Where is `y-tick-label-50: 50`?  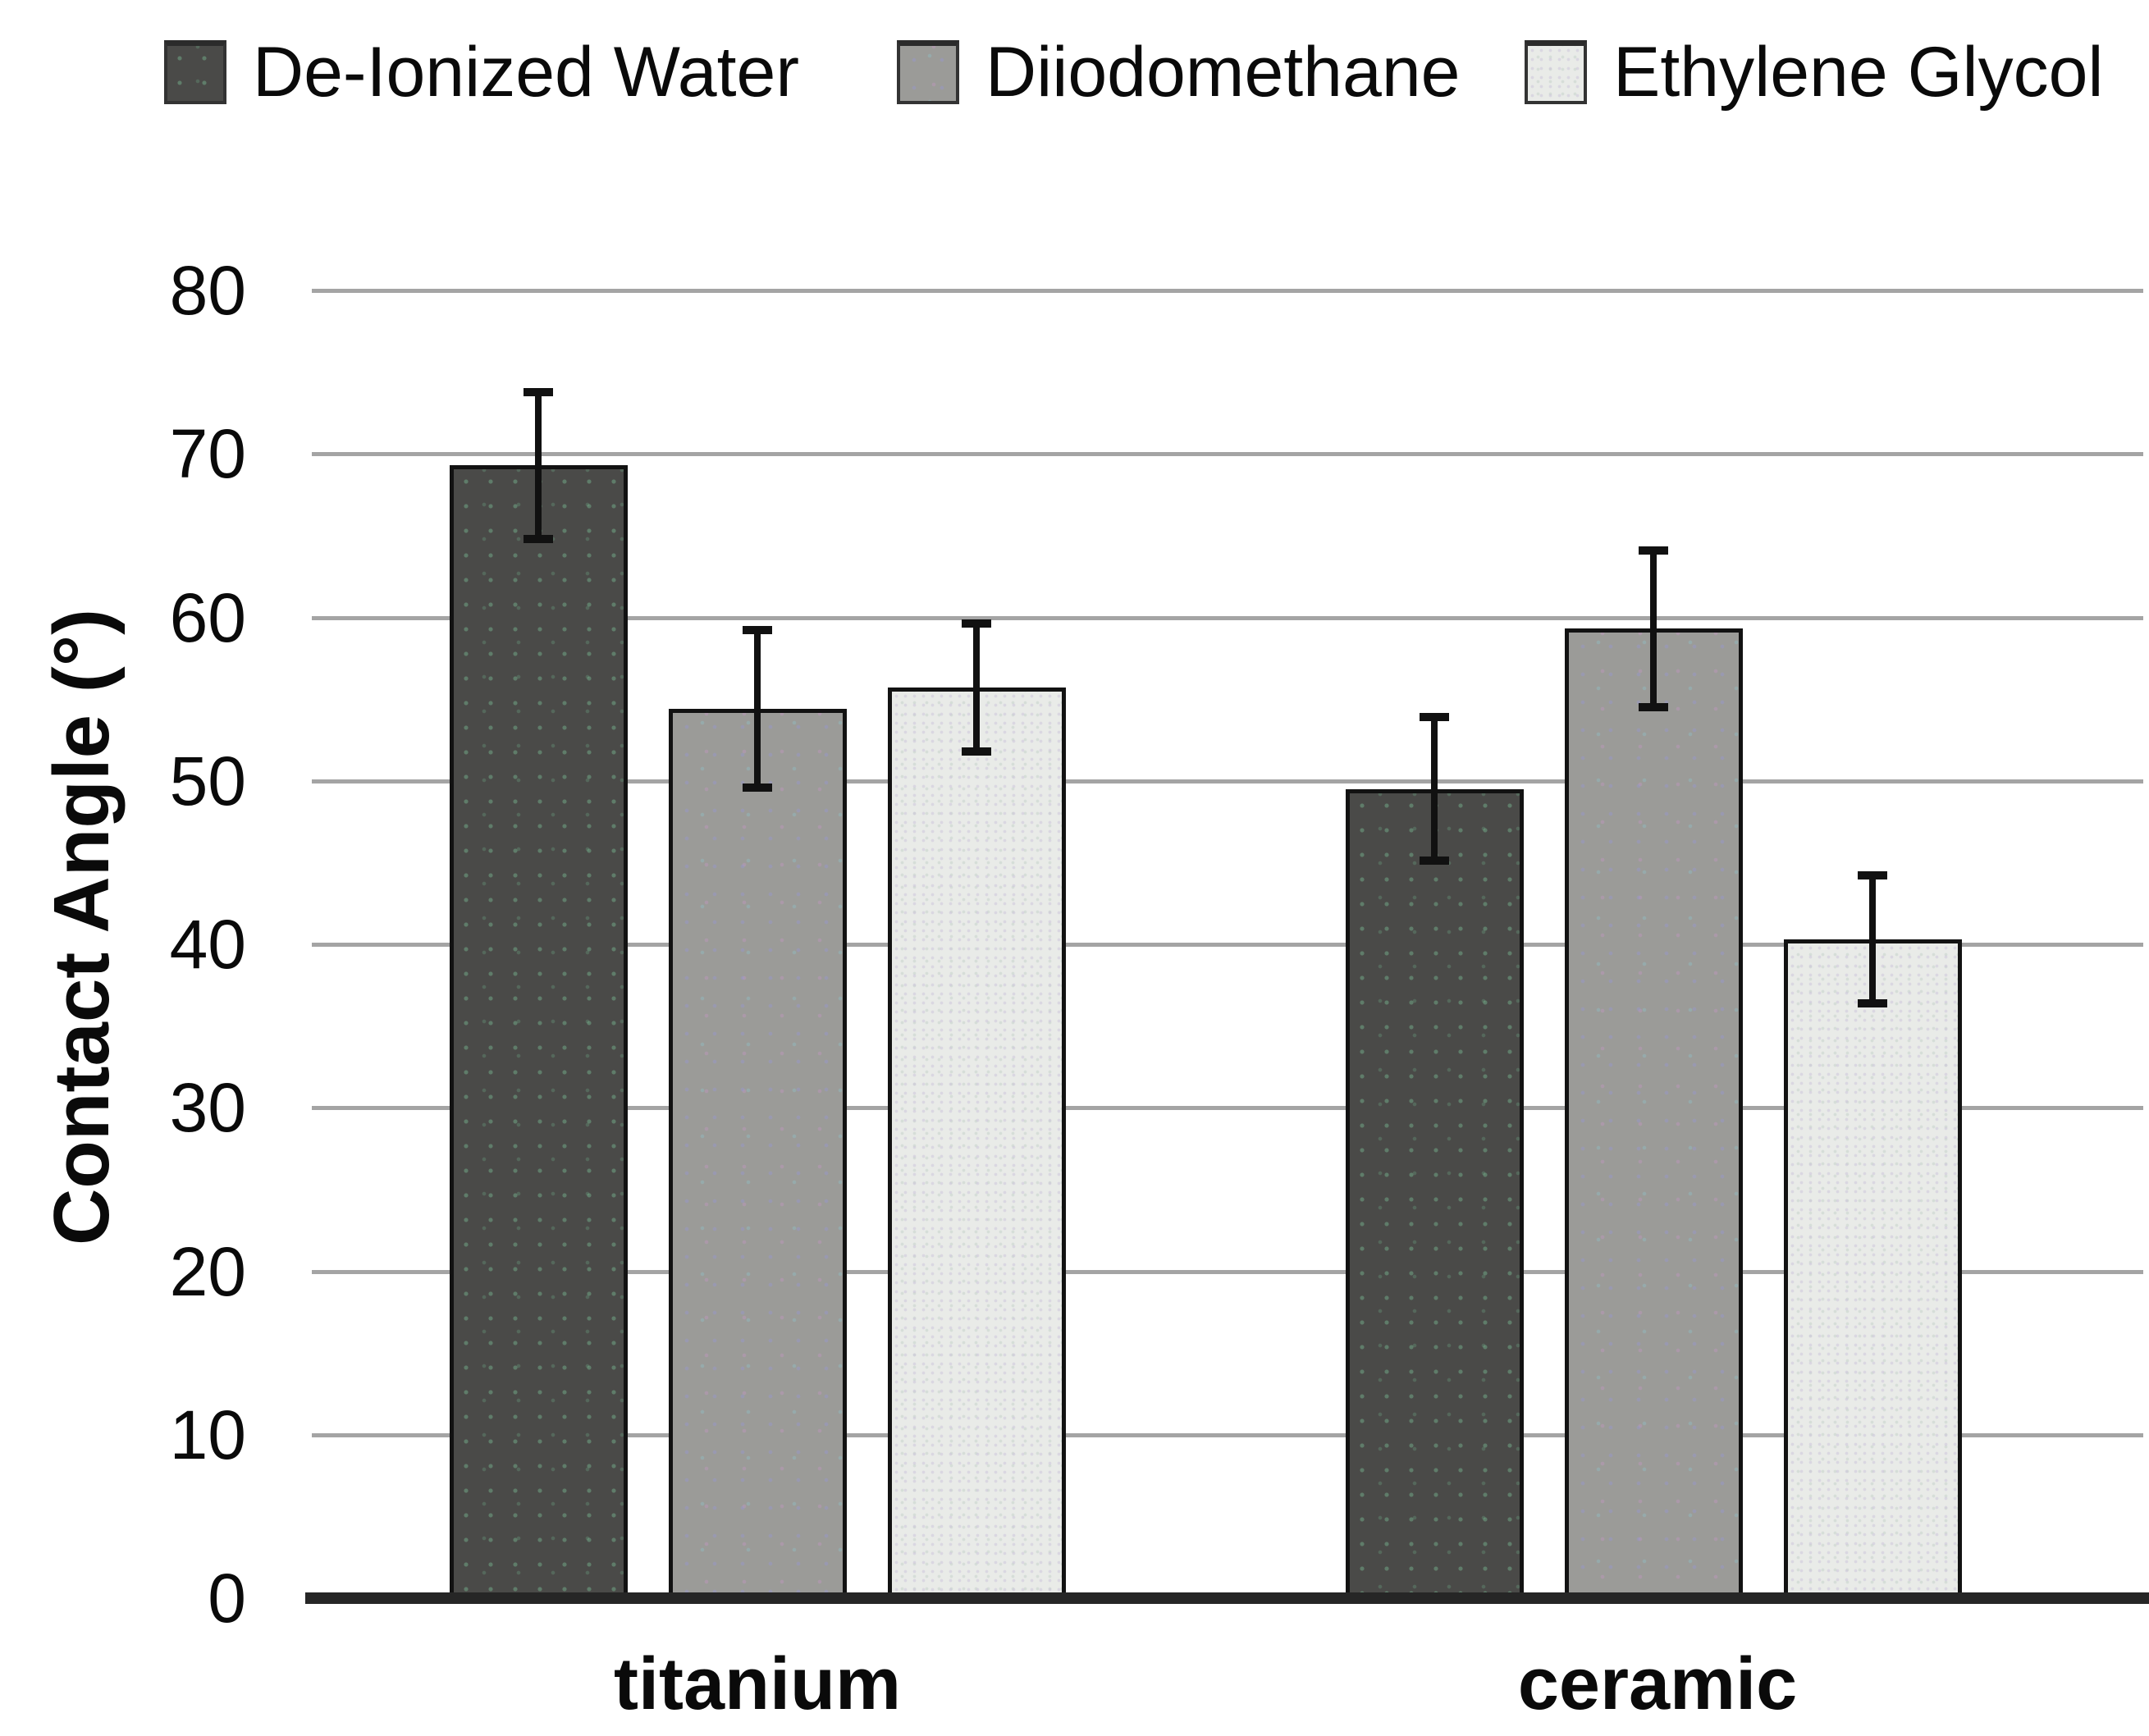 y-tick-label-50: 50 is located at coordinates (207, 781).